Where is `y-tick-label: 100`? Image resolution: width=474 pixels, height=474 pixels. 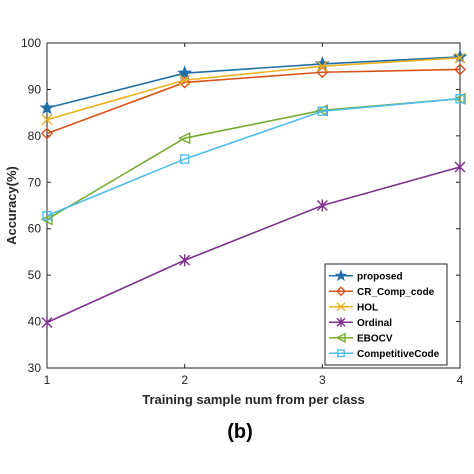
y-tick-label: 100 is located at coordinates (31, 43).